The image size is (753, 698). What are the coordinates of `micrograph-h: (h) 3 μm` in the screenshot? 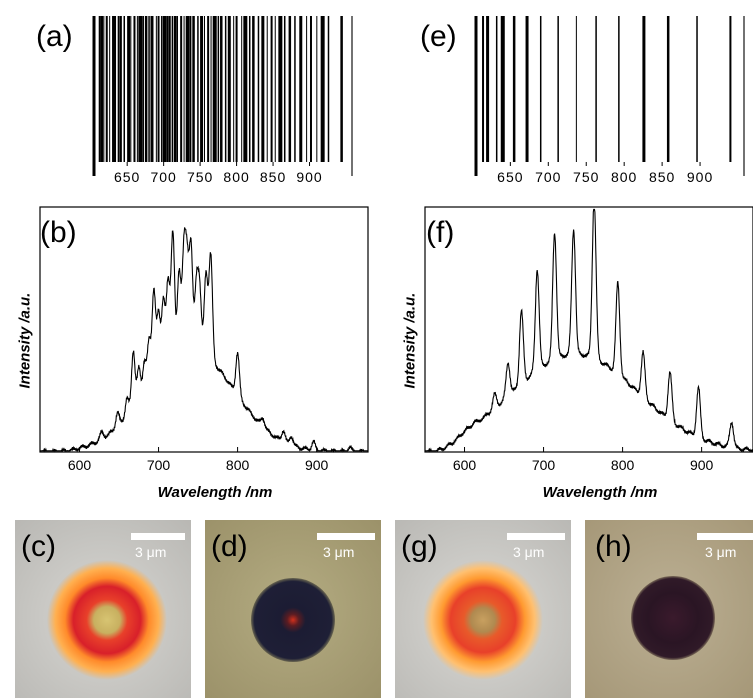 It's located at (669, 609).